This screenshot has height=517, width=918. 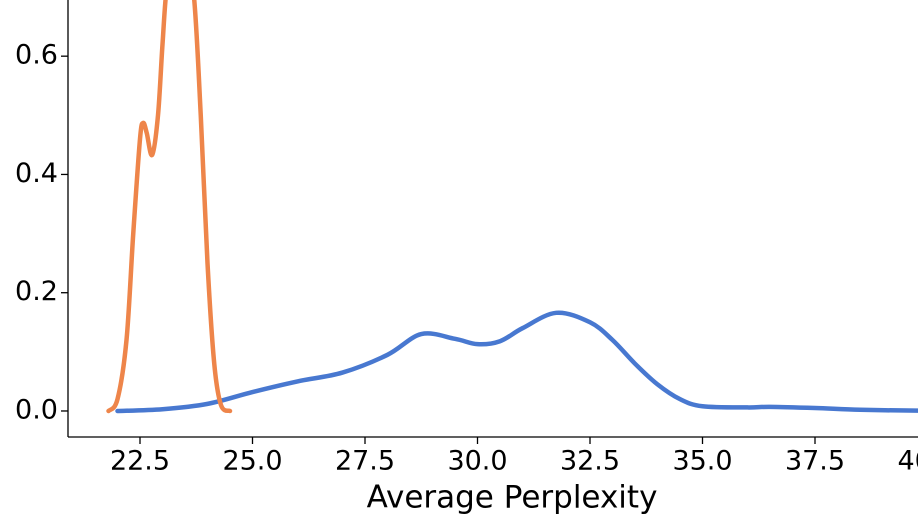 What do you see at coordinates (36, 173) in the screenshot?
I see `y-tick-label: 0.4` at bounding box center [36, 173].